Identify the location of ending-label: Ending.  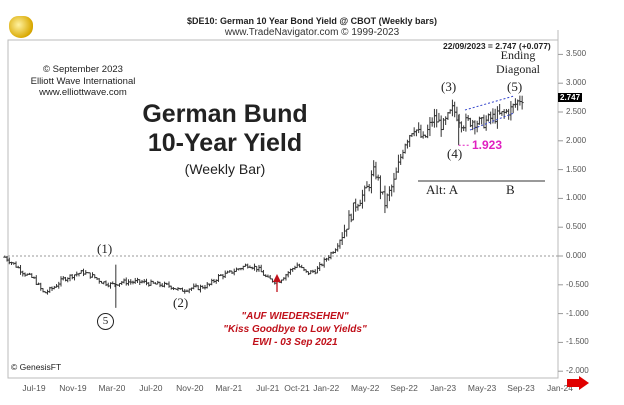
(518, 55).